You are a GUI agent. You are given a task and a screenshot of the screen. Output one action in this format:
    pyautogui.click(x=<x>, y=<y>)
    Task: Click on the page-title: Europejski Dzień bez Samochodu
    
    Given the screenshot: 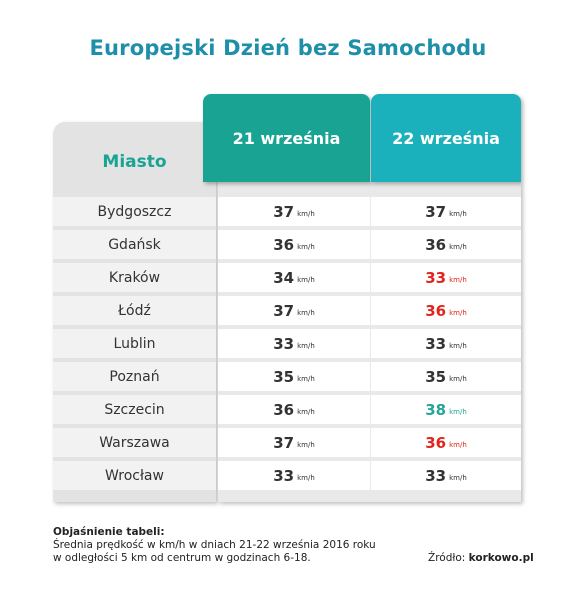 What is the action you would take?
    pyautogui.click(x=288, y=48)
    